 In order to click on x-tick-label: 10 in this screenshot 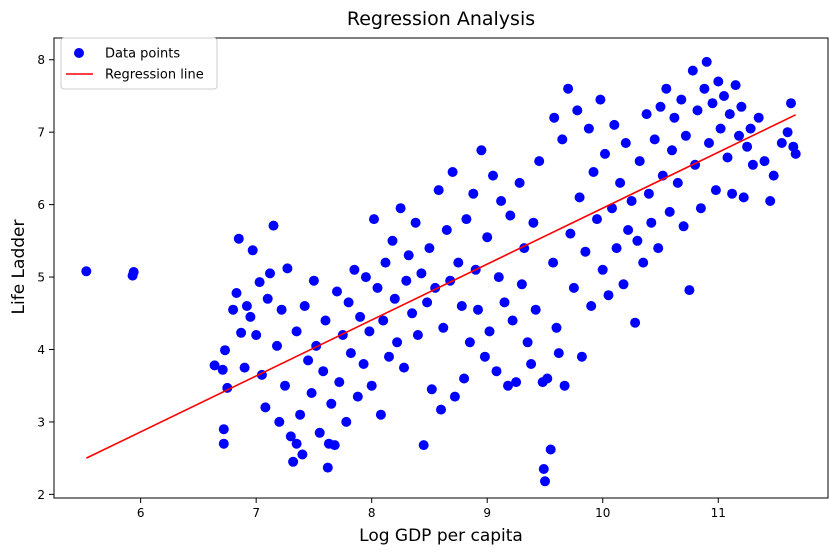, I will do `click(602, 513)`.